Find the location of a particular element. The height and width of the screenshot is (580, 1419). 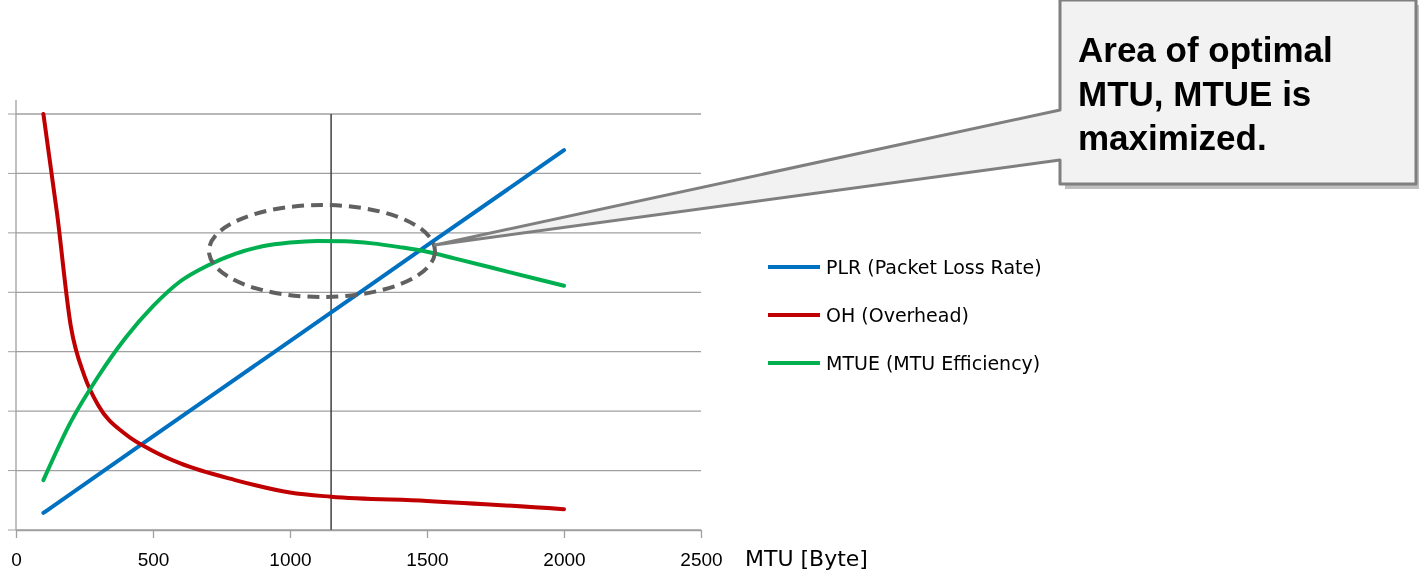

x-tick-label: 1500 is located at coordinates (427, 559).